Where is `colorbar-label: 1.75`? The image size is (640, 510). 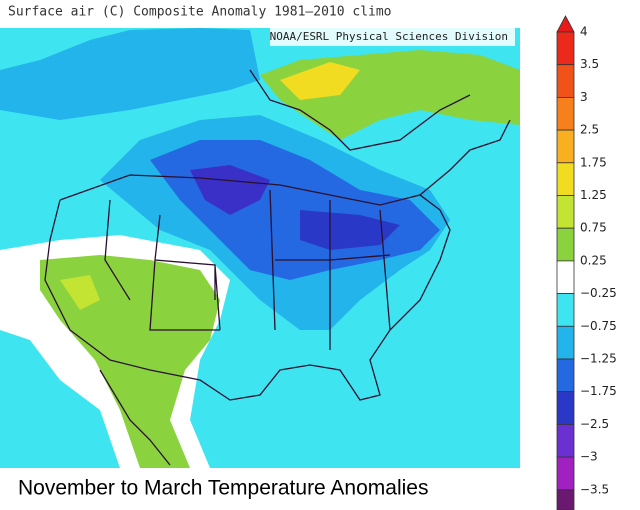
colorbar-label: 1.75 is located at coordinates (593, 162).